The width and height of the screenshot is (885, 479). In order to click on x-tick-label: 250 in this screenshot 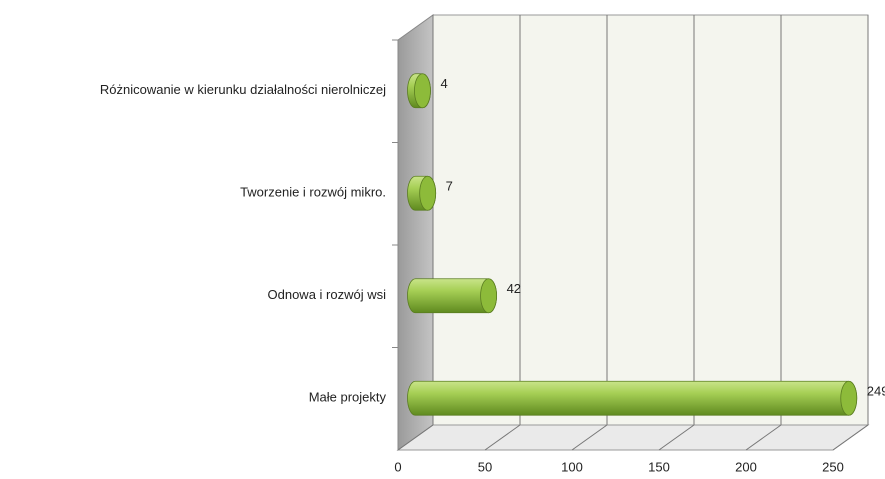, I will do `click(833, 466)`.